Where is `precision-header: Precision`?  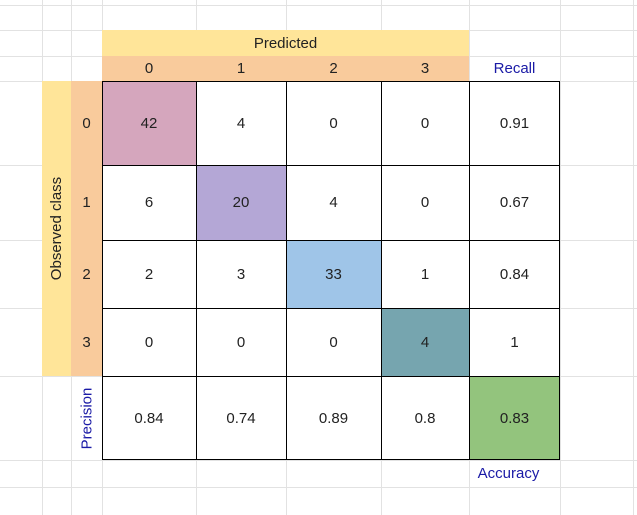
precision-header: Precision is located at coordinates (86, 418).